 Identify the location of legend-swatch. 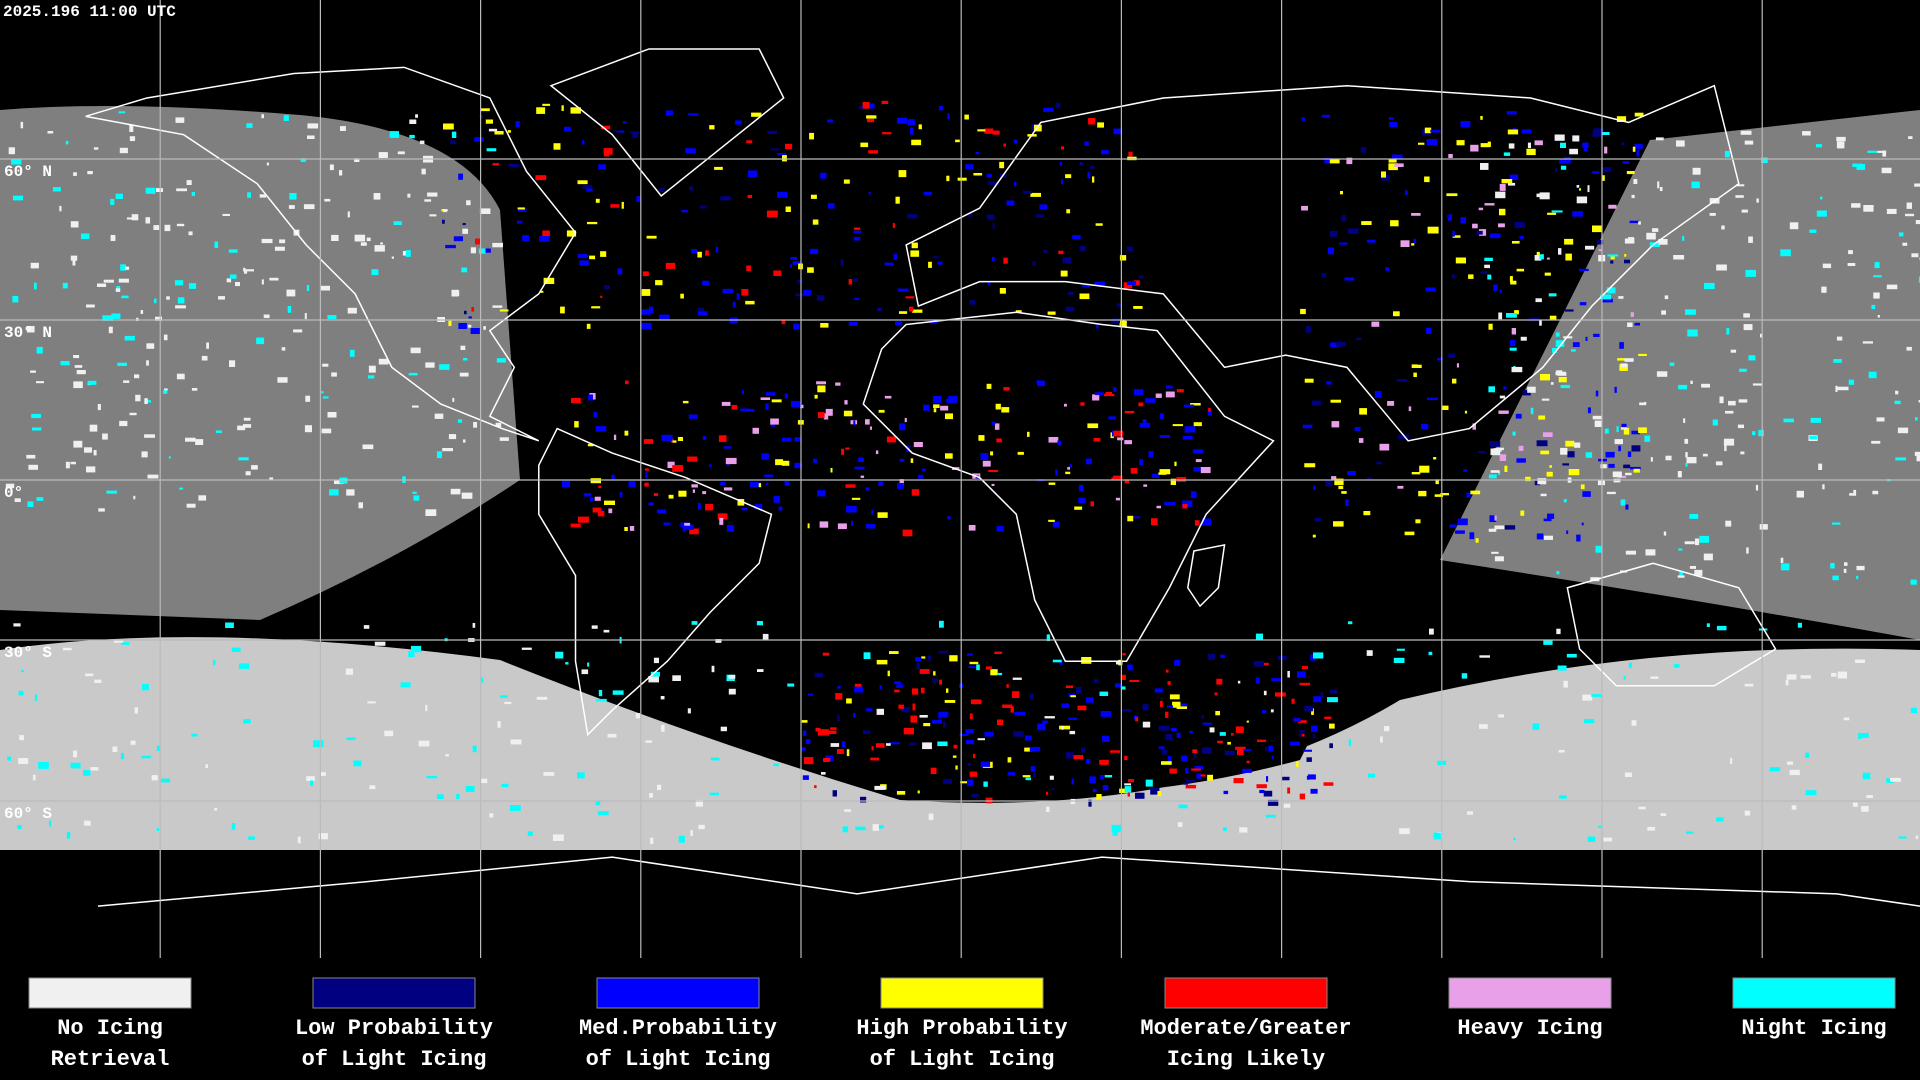
(962, 993).